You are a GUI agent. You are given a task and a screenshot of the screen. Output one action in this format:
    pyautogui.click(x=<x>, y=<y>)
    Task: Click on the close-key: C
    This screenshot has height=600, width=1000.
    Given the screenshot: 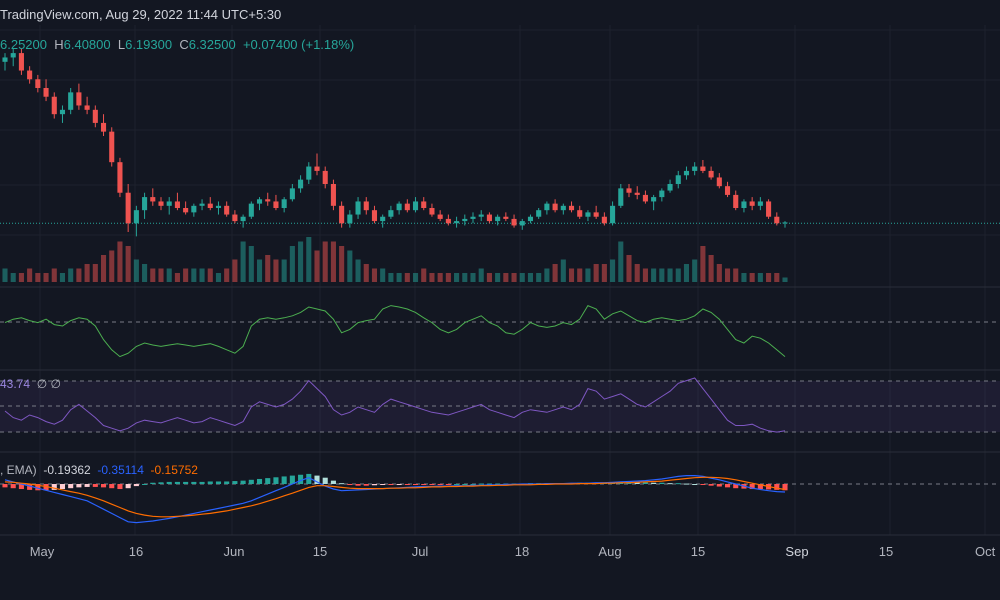 What is the action you would take?
    pyautogui.click(x=184, y=44)
    